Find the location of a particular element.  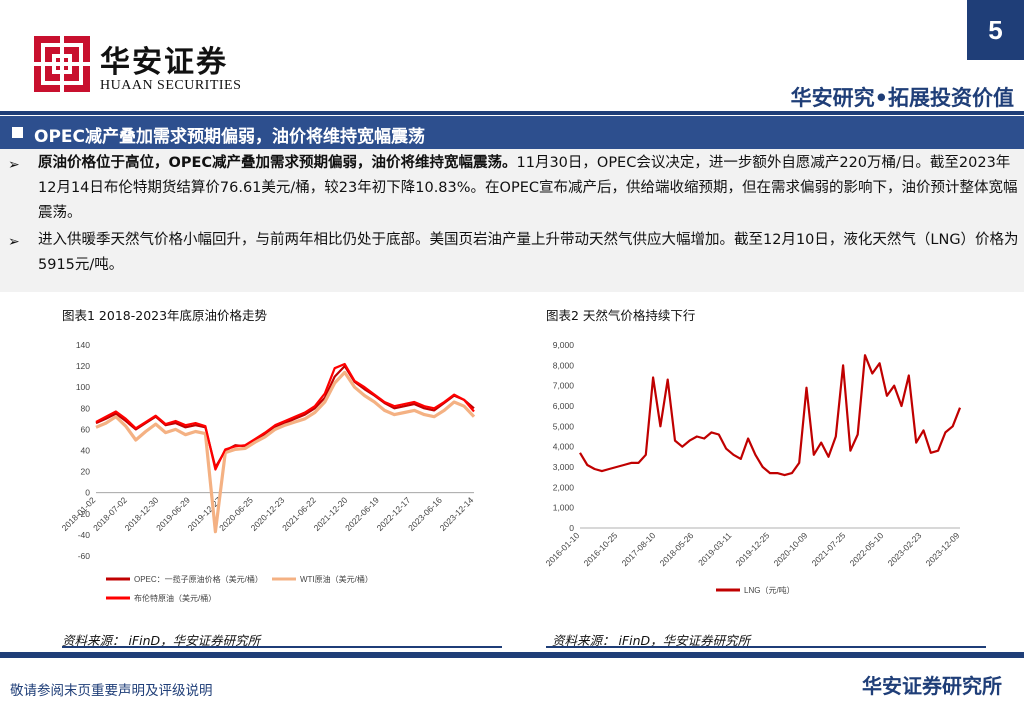

chart2-y-tick-label: 6,000 is located at coordinates (564, 406).